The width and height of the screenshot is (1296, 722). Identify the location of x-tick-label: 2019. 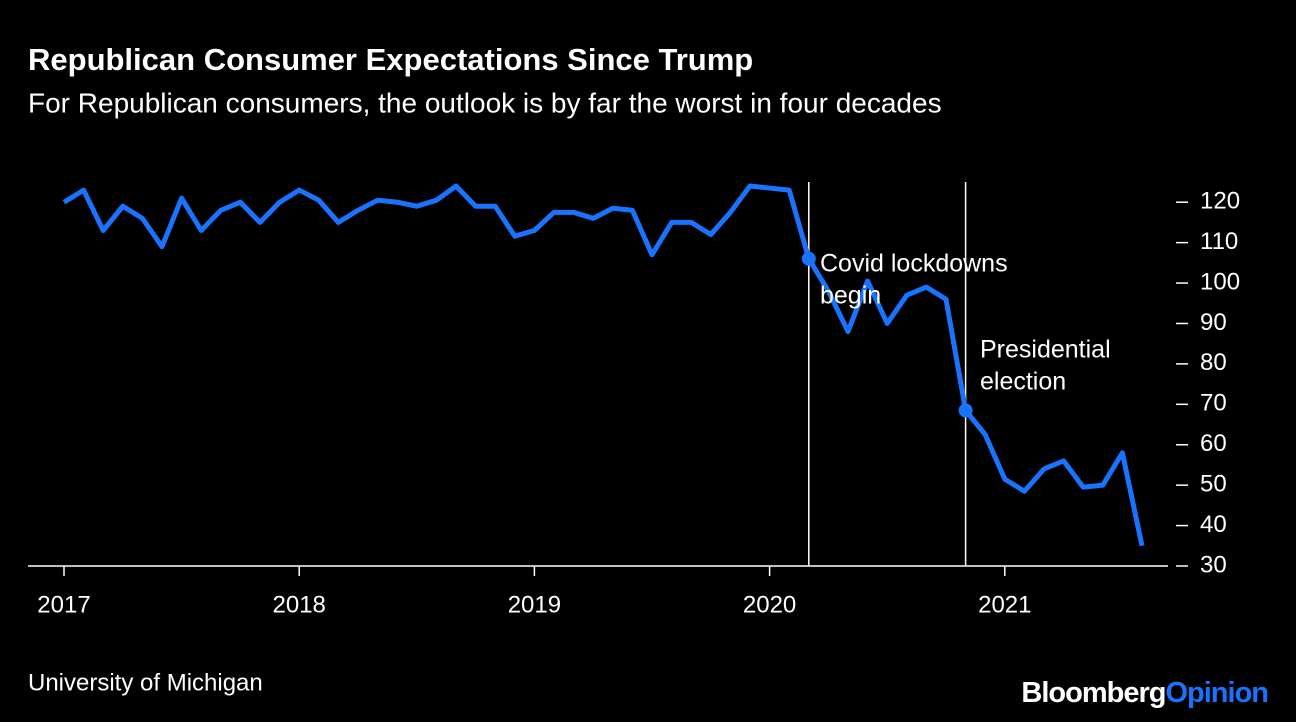
(534, 604).